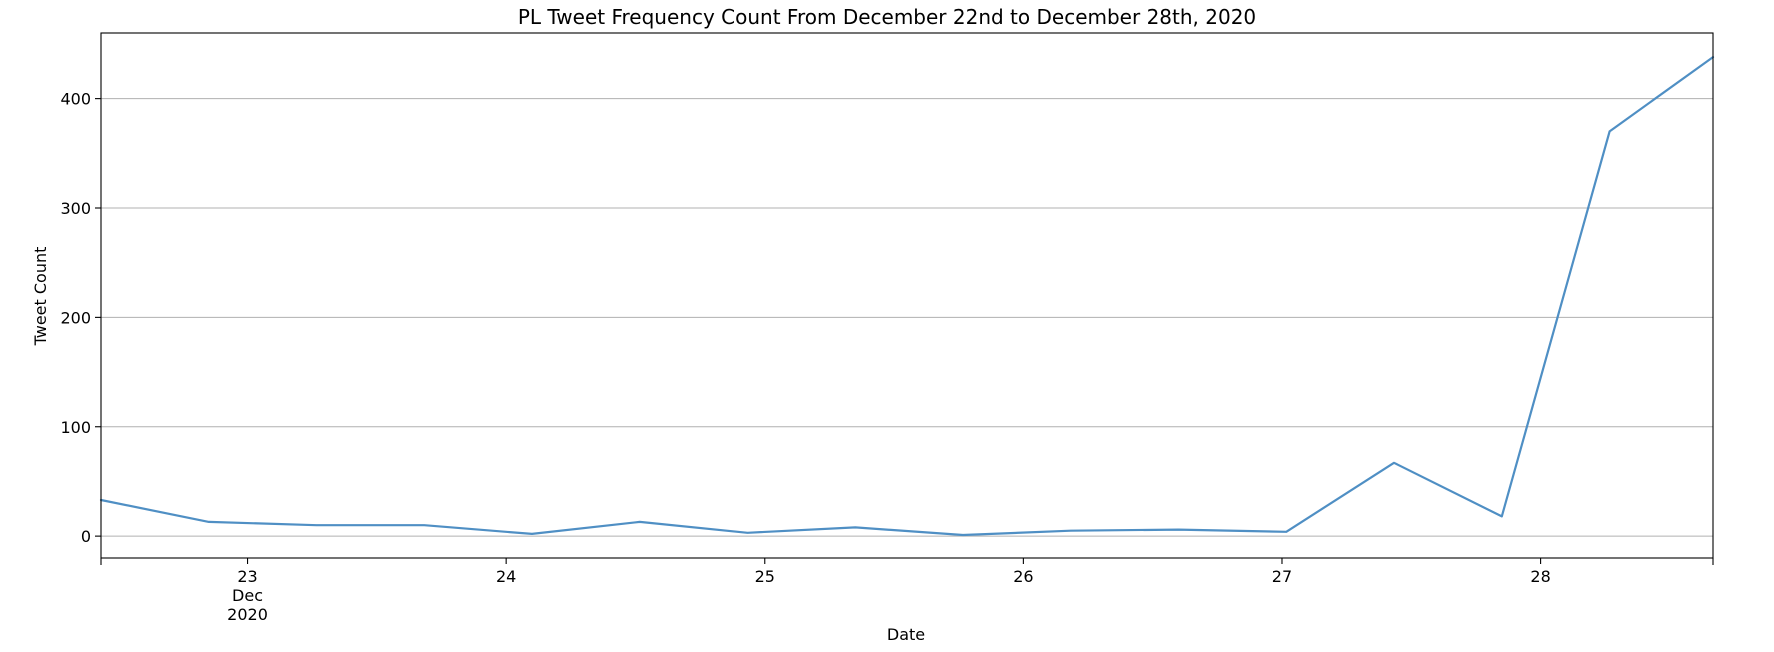 This screenshot has height=652, width=1774. I want to click on x-tick-label: 23, so click(247, 576).